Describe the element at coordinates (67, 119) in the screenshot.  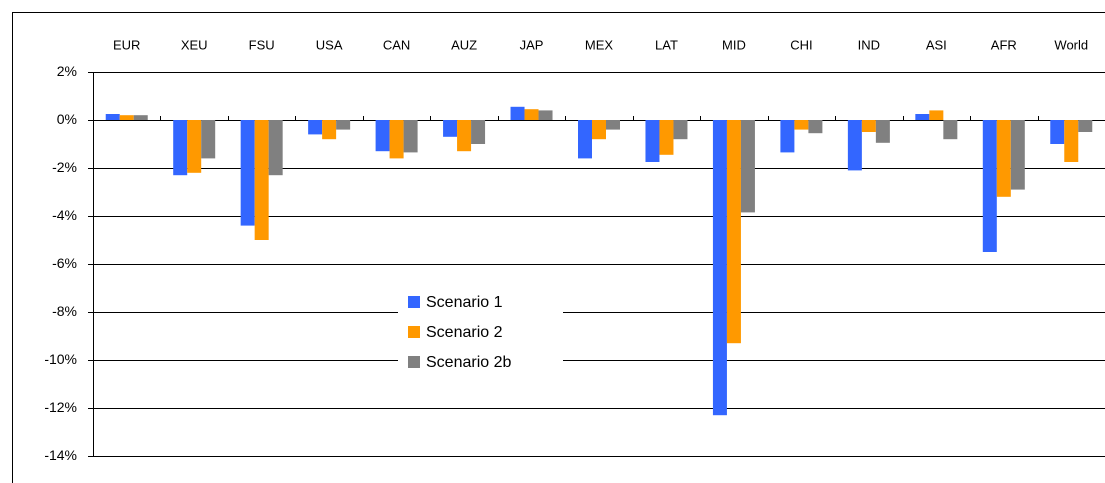
I see `y-tick-label: 0%` at that location.